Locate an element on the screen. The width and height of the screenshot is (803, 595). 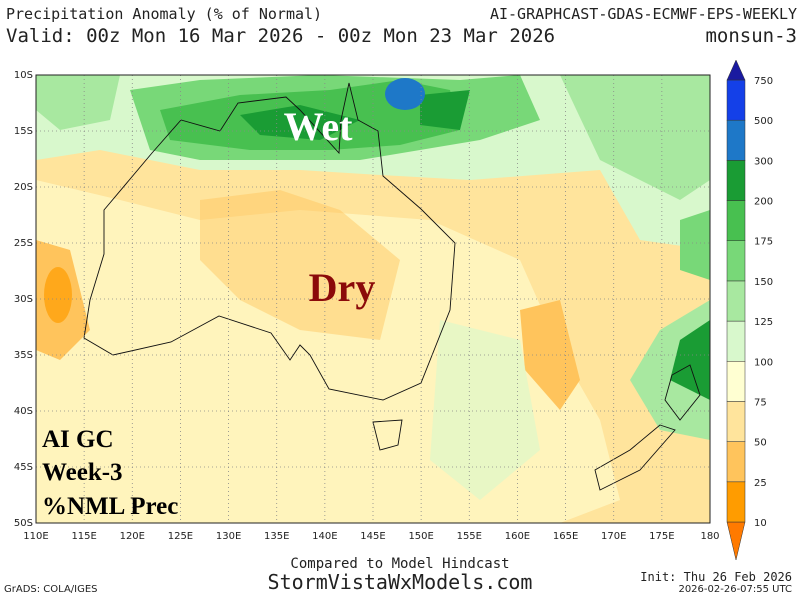
lat-label: 50S is located at coordinates (23, 523).